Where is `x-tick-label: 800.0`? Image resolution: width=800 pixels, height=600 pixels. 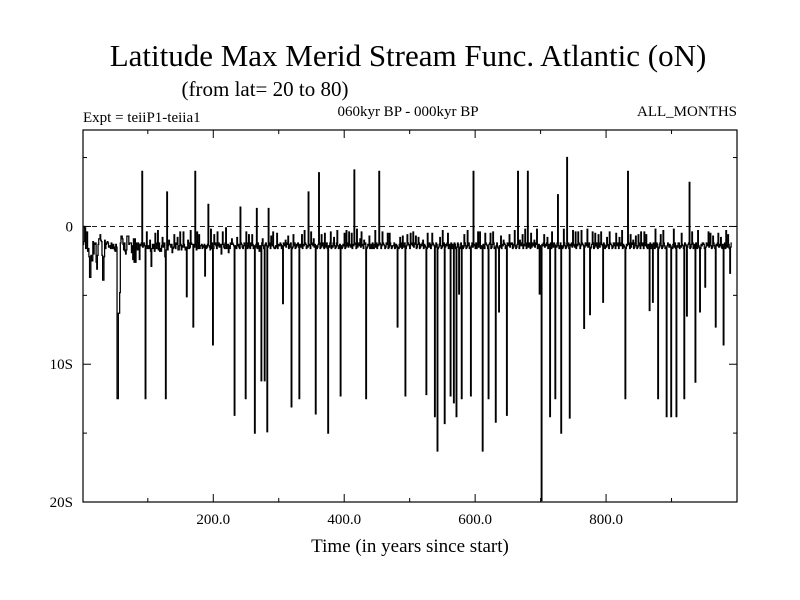 x-tick-label: 800.0 is located at coordinates (606, 520).